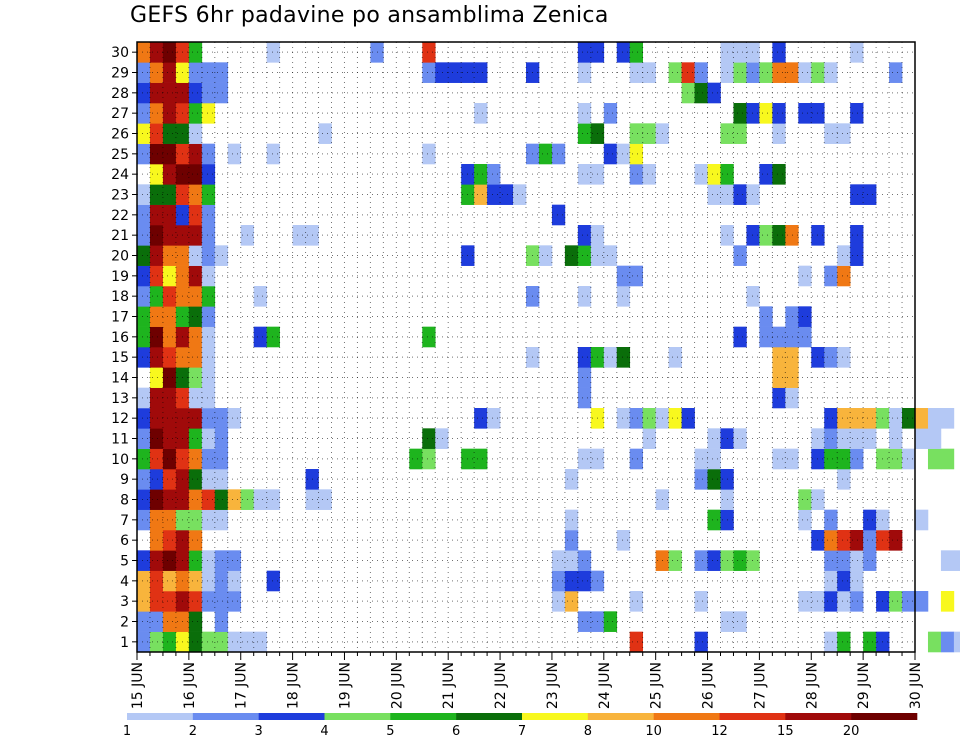 The image size is (960, 742). What do you see at coordinates (397, 685) in the screenshot?
I see `x-tick-label: 20 JUN` at bounding box center [397, 685].